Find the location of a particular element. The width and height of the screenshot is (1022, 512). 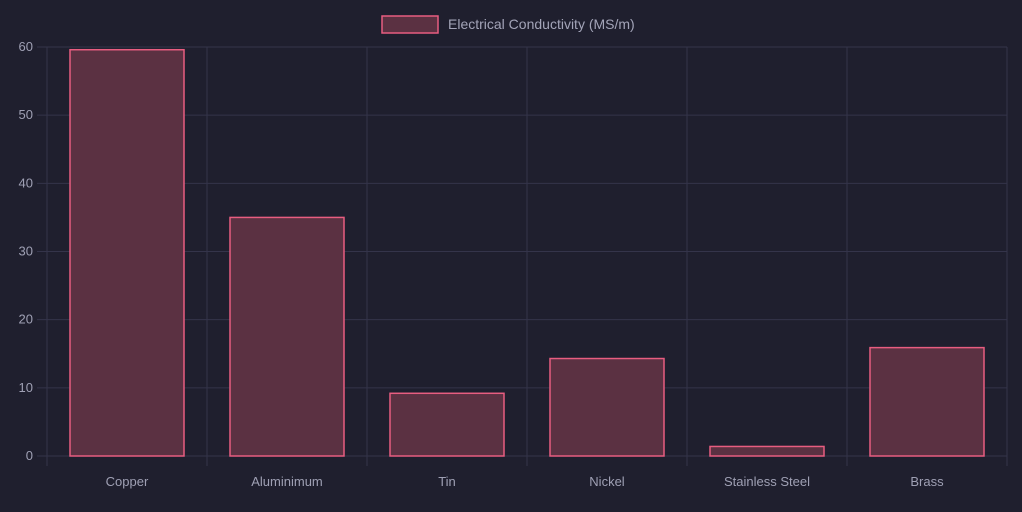

y-tick-label: 60 is located at coordinates (26, 46).